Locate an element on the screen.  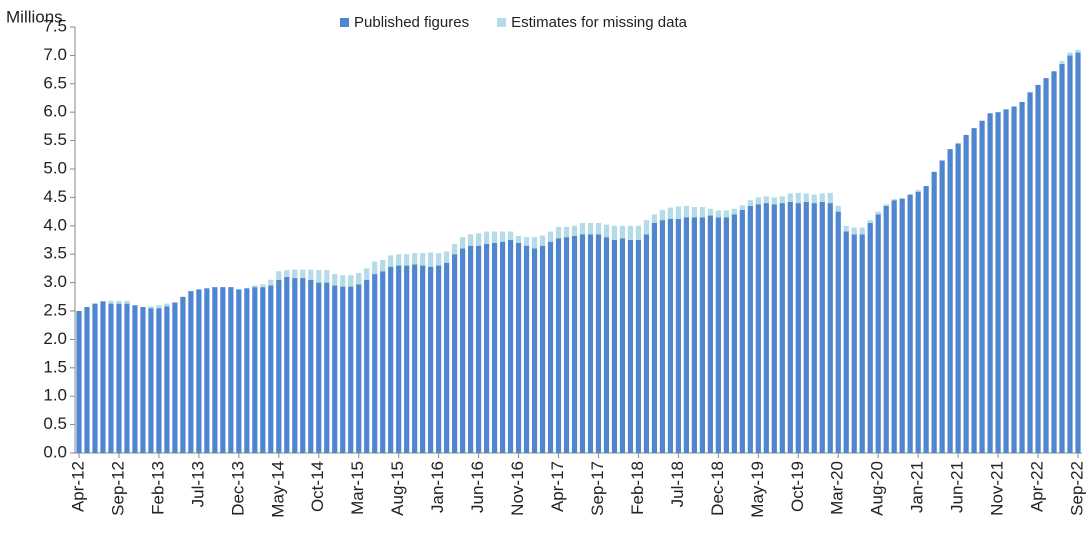
y-tick-label: 4.5 is located at coordinates (55, 196).